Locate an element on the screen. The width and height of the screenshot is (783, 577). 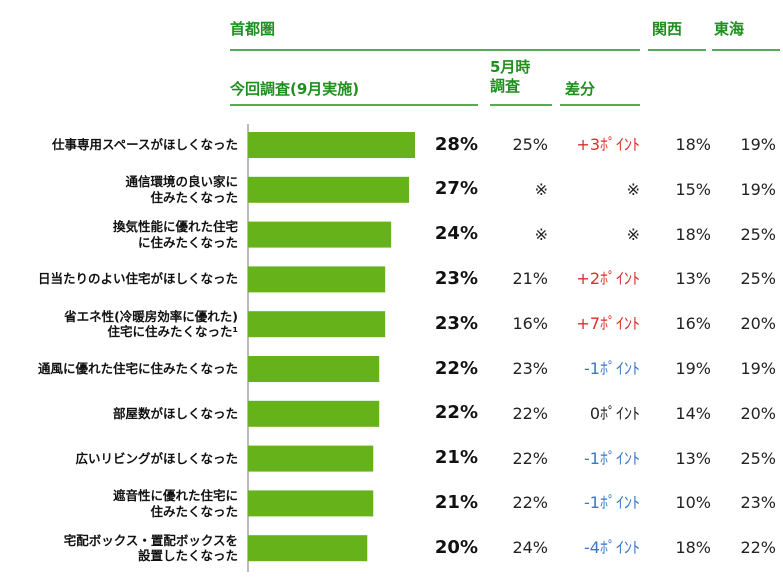
category-label: 部屋数がほしくなった is located at coordinates (175, 413).